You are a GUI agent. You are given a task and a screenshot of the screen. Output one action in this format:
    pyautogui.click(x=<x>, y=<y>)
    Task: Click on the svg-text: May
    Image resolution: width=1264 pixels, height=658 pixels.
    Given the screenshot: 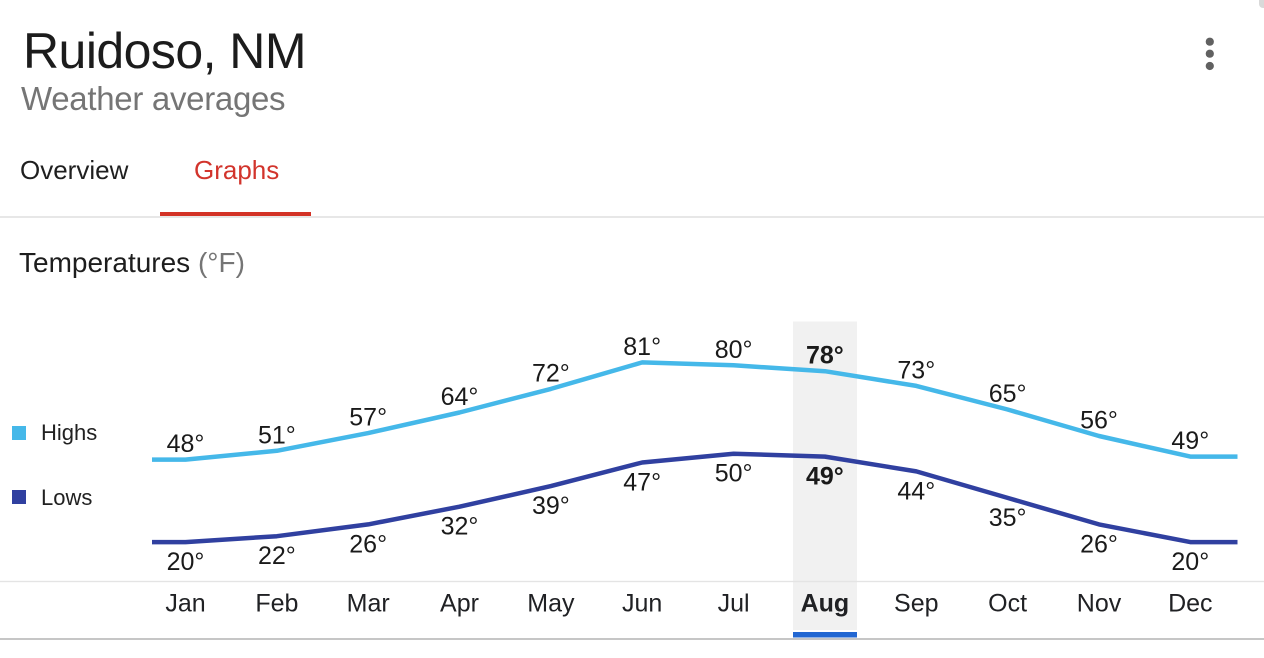 What is the action you would take?
    pyautogui.click(x=551, y=604)
    